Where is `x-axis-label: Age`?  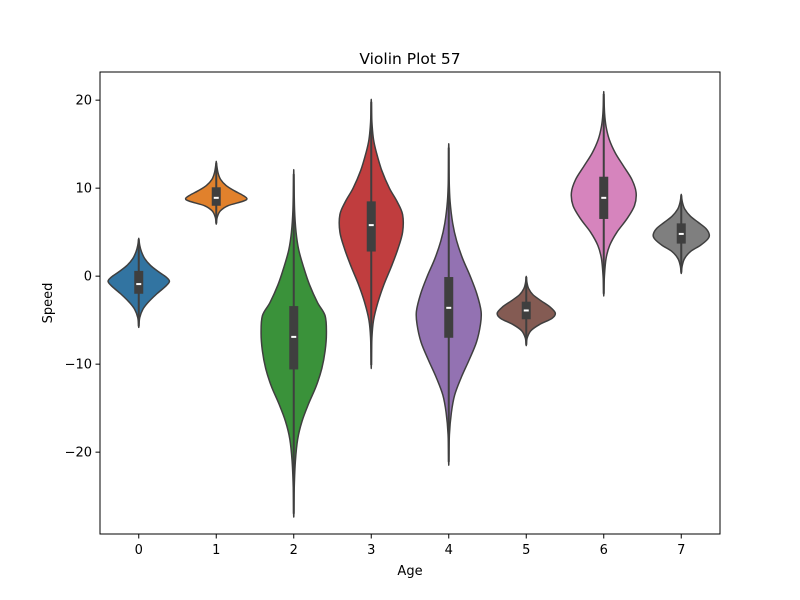
x-axis-label: Age is located at coordinates (409, 571).